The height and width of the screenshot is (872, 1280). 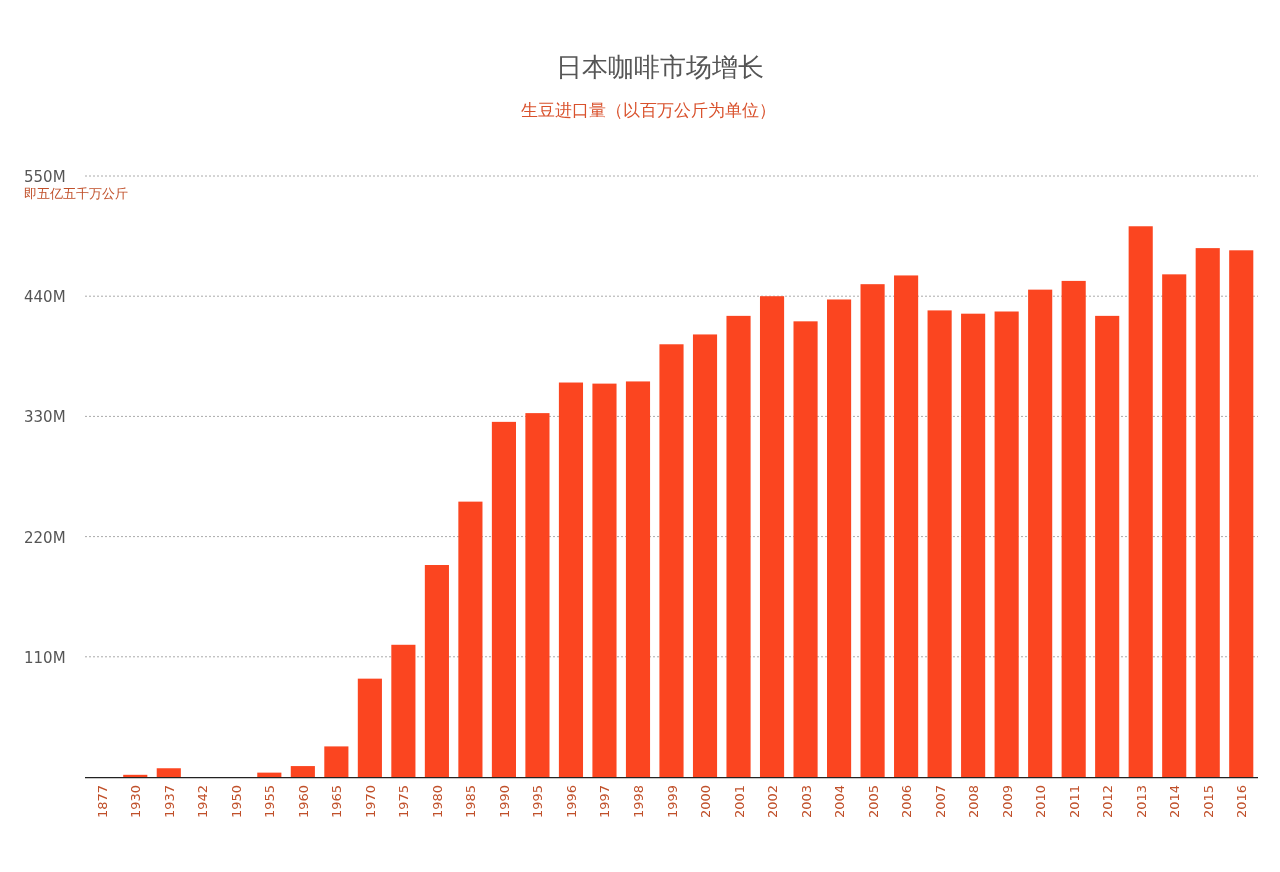 What do you see at coordinates (571, 802) in the screenshot?
I see `x-tick-label: 1996` at bounding box center [571, 802].